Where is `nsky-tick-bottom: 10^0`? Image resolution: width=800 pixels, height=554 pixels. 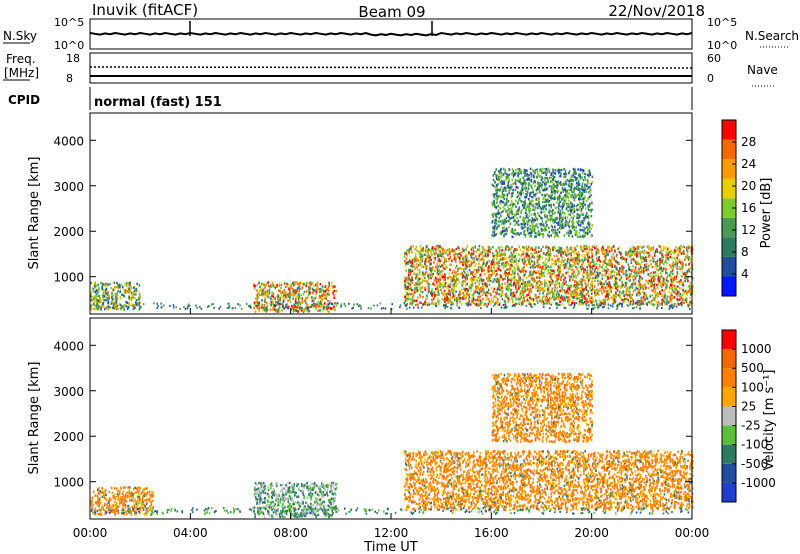 nsky-tick-bottom: 10^0 is located at coordinates (69, 45).